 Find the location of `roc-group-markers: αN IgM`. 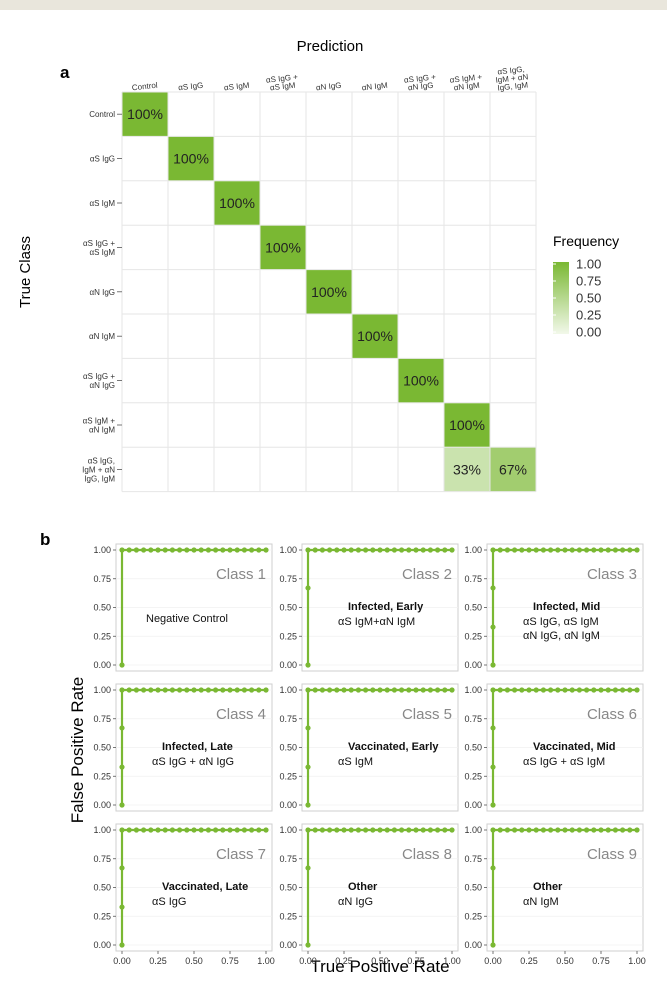

roc-group-markers: αN IgM is located at coordinates (541, 902).